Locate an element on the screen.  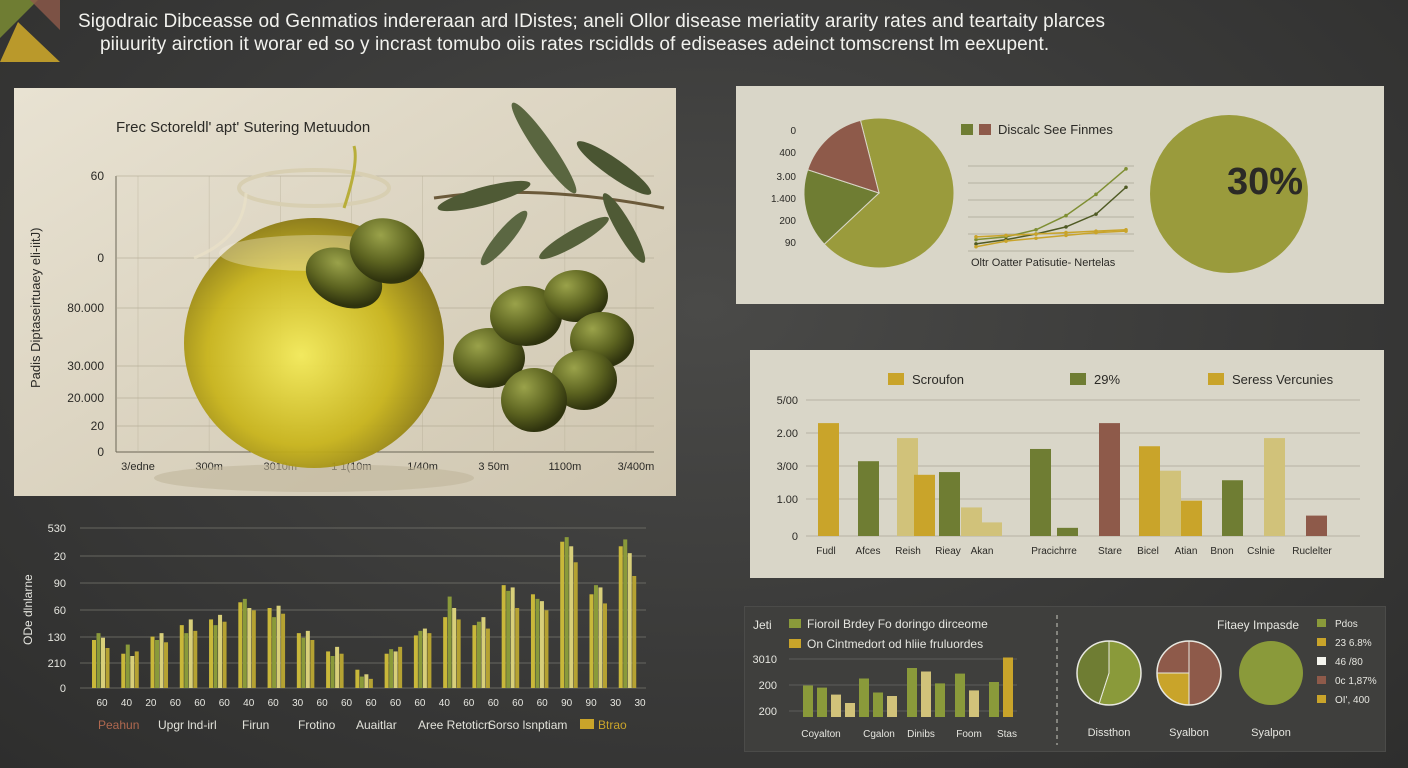
right-bar-x-label: Bnon is located at coordinates (1221, 551).